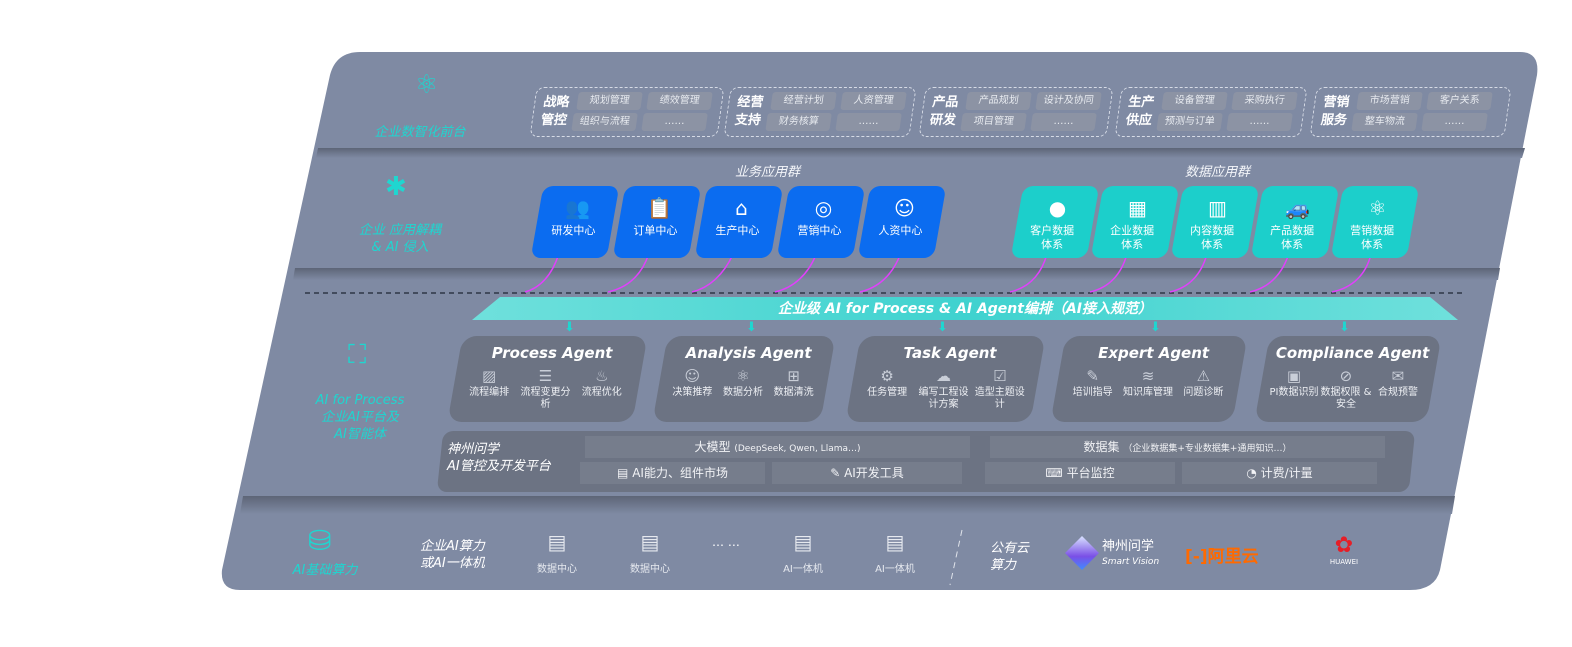 This screenshot has width=1572, height=647. What do you see at coordinates (1082, 553) in the screenshot?
I see `smart-vision-logo` at bounding box center [1082, 553].